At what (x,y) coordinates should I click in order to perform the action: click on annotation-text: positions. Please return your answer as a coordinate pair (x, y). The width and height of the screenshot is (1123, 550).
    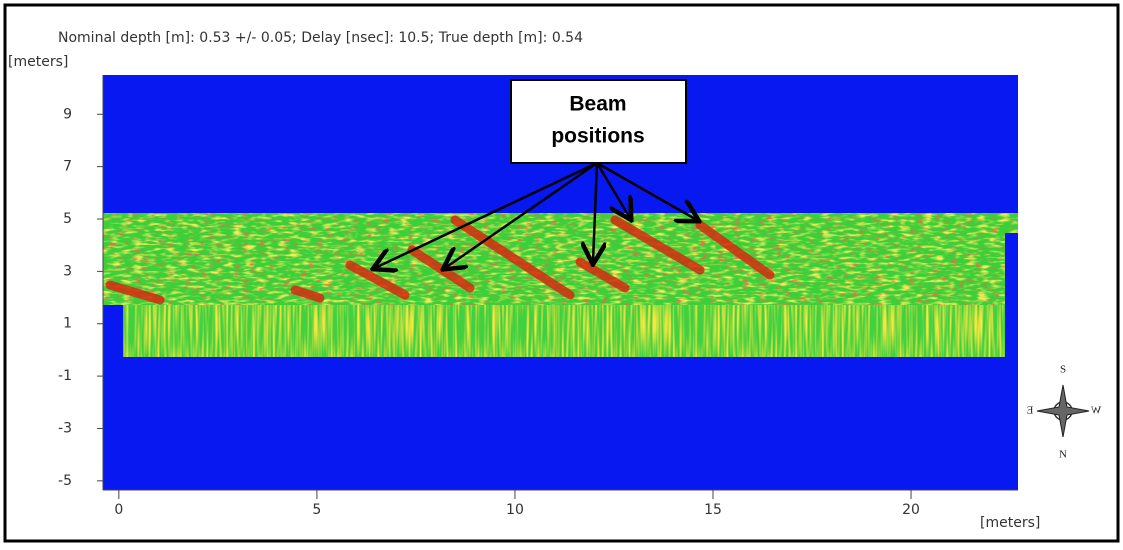
    Looking at the image, I should click on (597, 136).